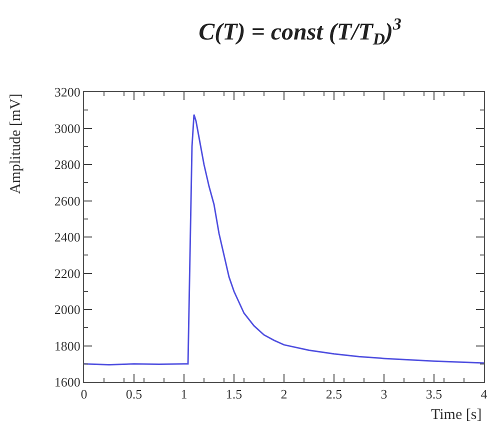 This screenshot has height=442, width=500. I want to click on x-tick-label: 2, so click(284, 394).